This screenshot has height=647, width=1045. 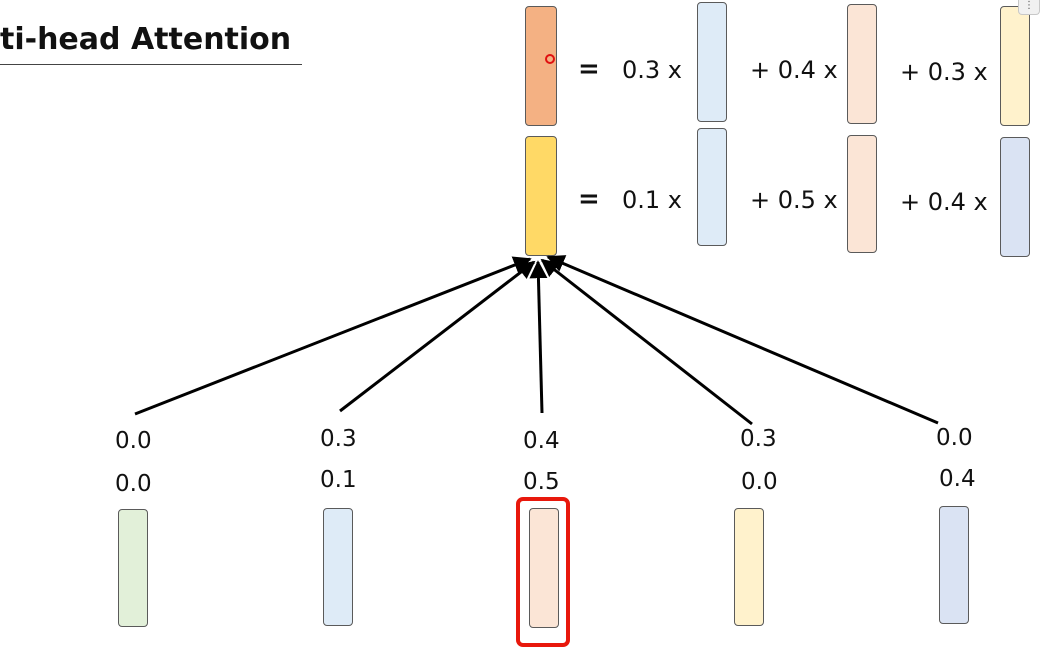 I want to click on output-vector-orange, so click(x=541, y=66).